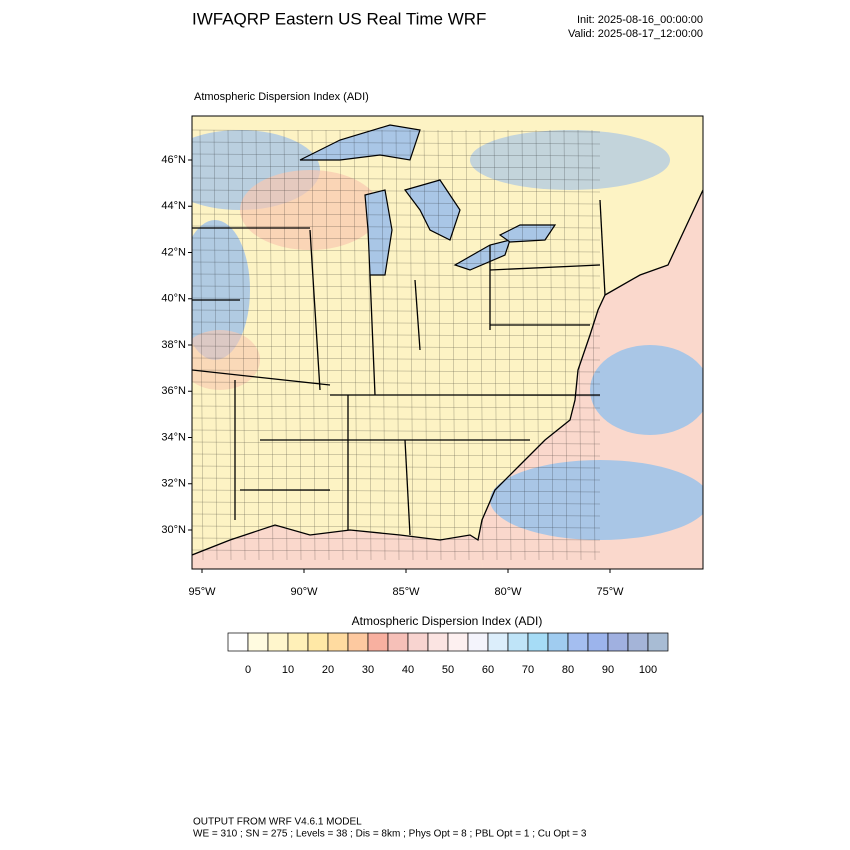  Describe the element at coordinates (508, 592) in the screenshot. I see `lon-label: 80°W` at that location.